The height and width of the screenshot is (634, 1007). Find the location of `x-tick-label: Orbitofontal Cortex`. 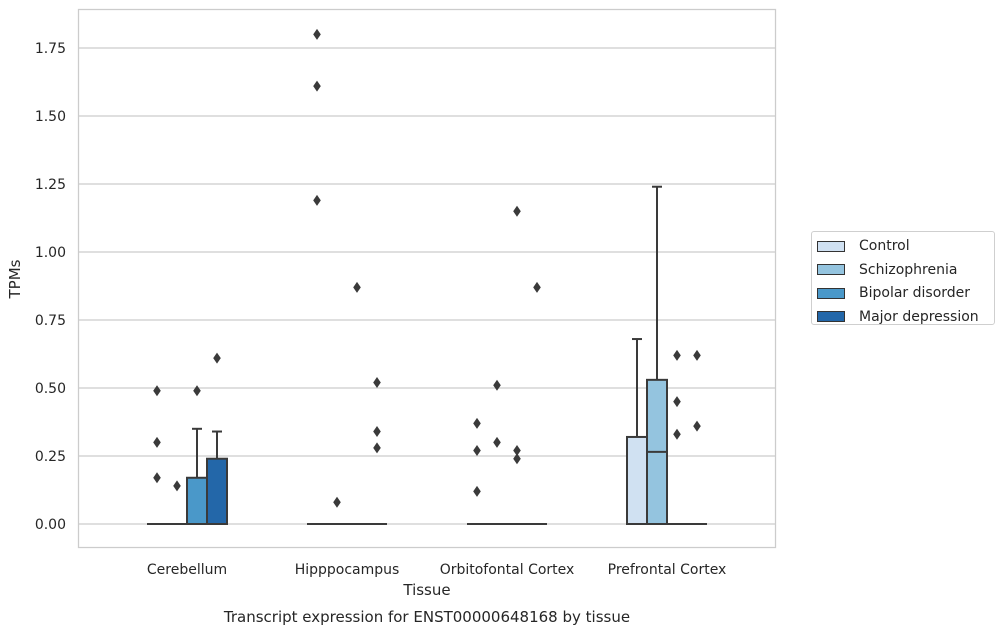

x-tick-label: Orbitofontal Cortex is located at coordinates (507, 570).